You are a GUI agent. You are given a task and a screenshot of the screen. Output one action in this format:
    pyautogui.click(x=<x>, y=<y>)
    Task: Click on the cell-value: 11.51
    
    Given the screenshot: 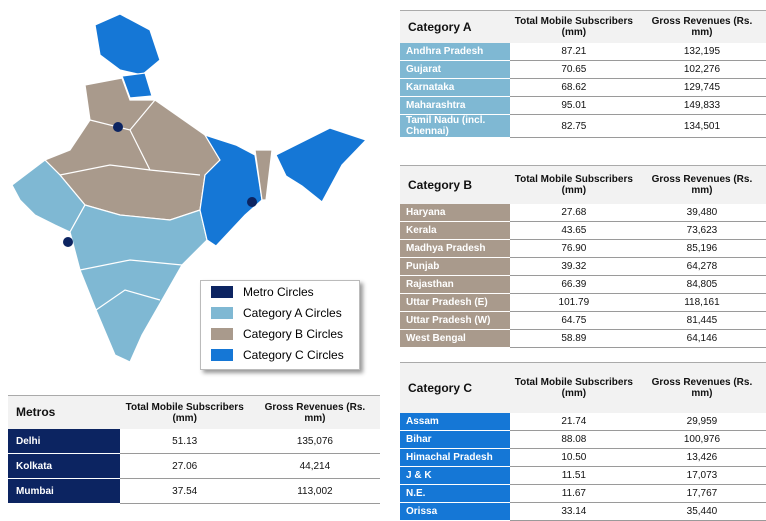 What is the action you would take?
    pyautogui.click(x=573, y=475)
    